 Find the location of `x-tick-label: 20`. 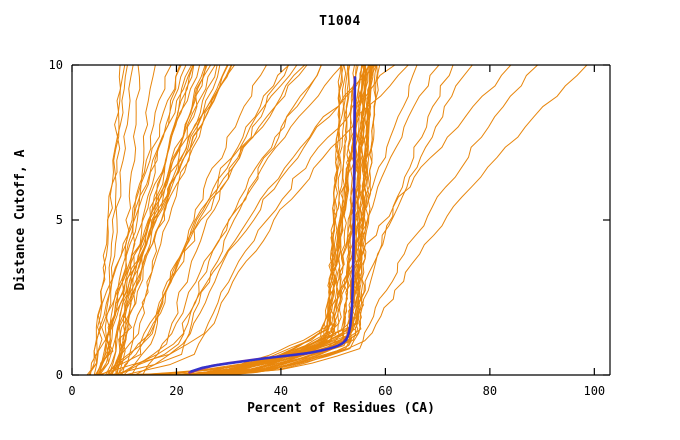

x-tick-label: 20 is located at coordinates (176, 391).